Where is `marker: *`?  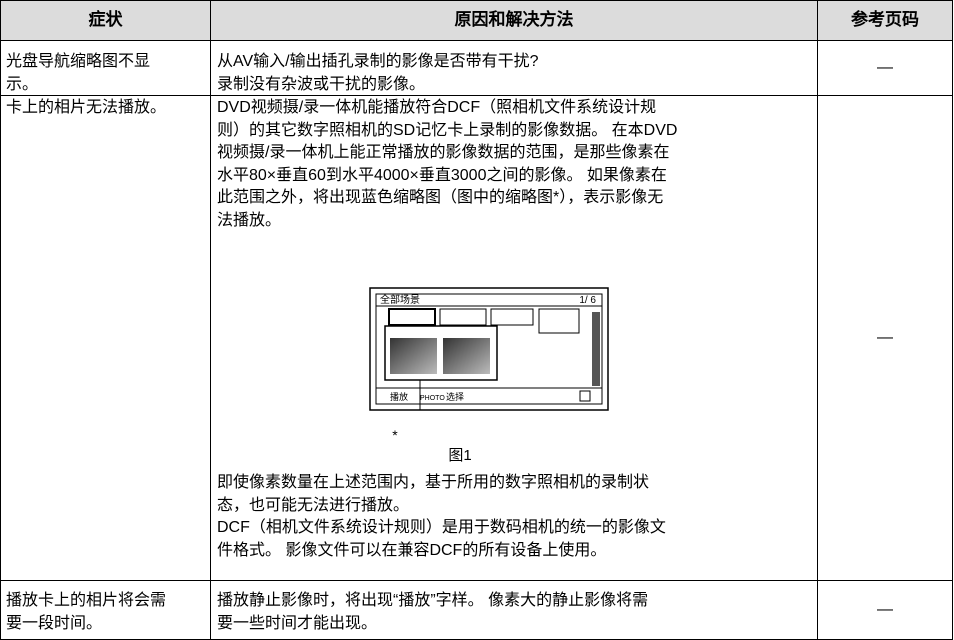
marker: * is located at coordinates (395, 435).